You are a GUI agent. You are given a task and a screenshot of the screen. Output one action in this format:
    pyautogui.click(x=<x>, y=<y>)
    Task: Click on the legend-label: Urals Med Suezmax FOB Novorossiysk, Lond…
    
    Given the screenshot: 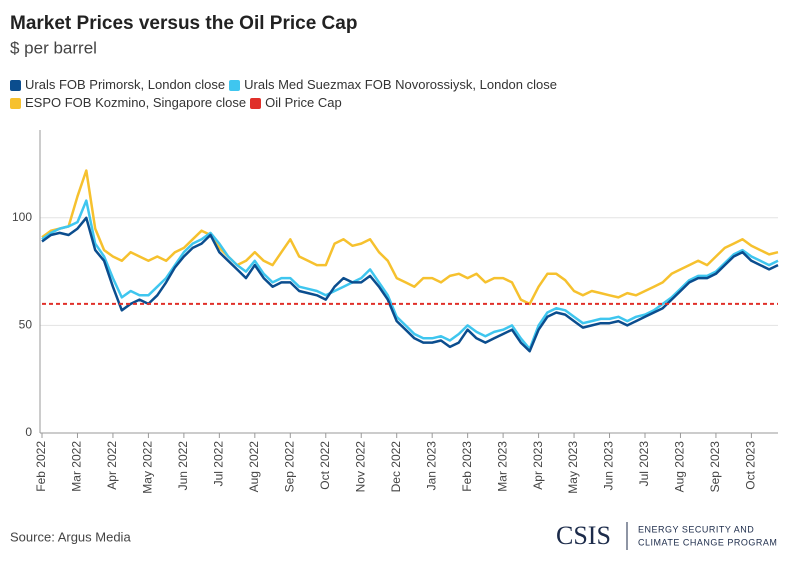 What is the action you would take?
    pyautogui.click(x=400, y=84)
    